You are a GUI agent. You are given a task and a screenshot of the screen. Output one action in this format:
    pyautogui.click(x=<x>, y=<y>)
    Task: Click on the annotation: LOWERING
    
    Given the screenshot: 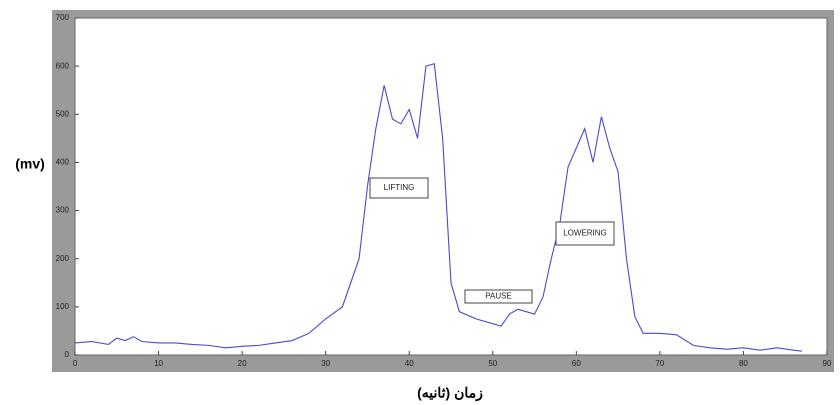 What is the action you would take?
    pyautogui.click(x=585, y=233)
    